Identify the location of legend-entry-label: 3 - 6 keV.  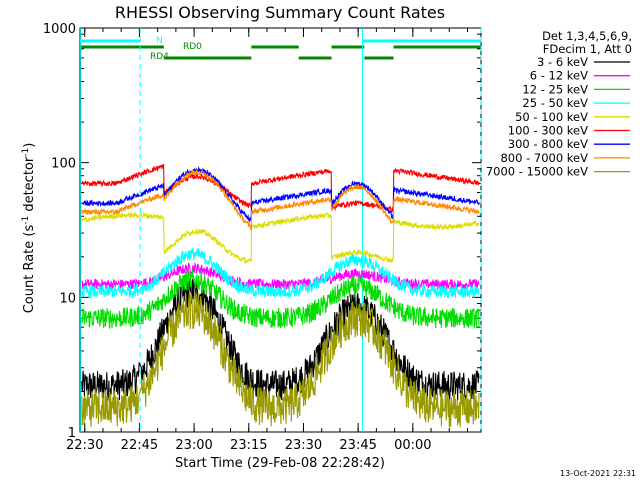
(562, 62).